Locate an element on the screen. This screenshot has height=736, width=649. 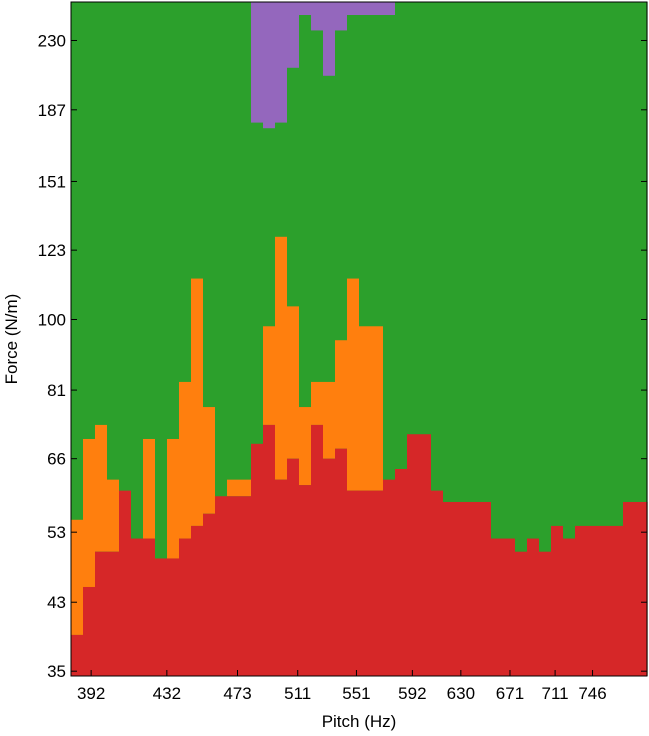
x-tick-label: 671 is located at coordinates (510, 693).